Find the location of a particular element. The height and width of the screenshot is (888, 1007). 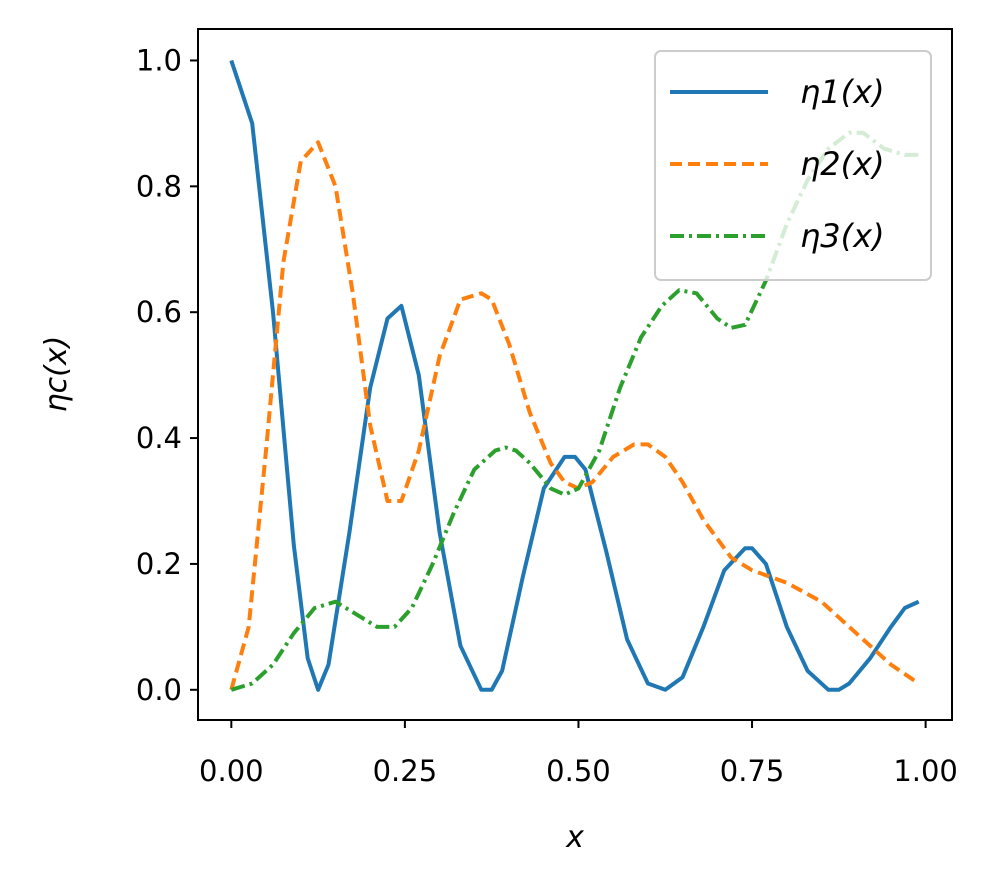

y-tick-label: 0.6 is located at coordinates (159, 312).